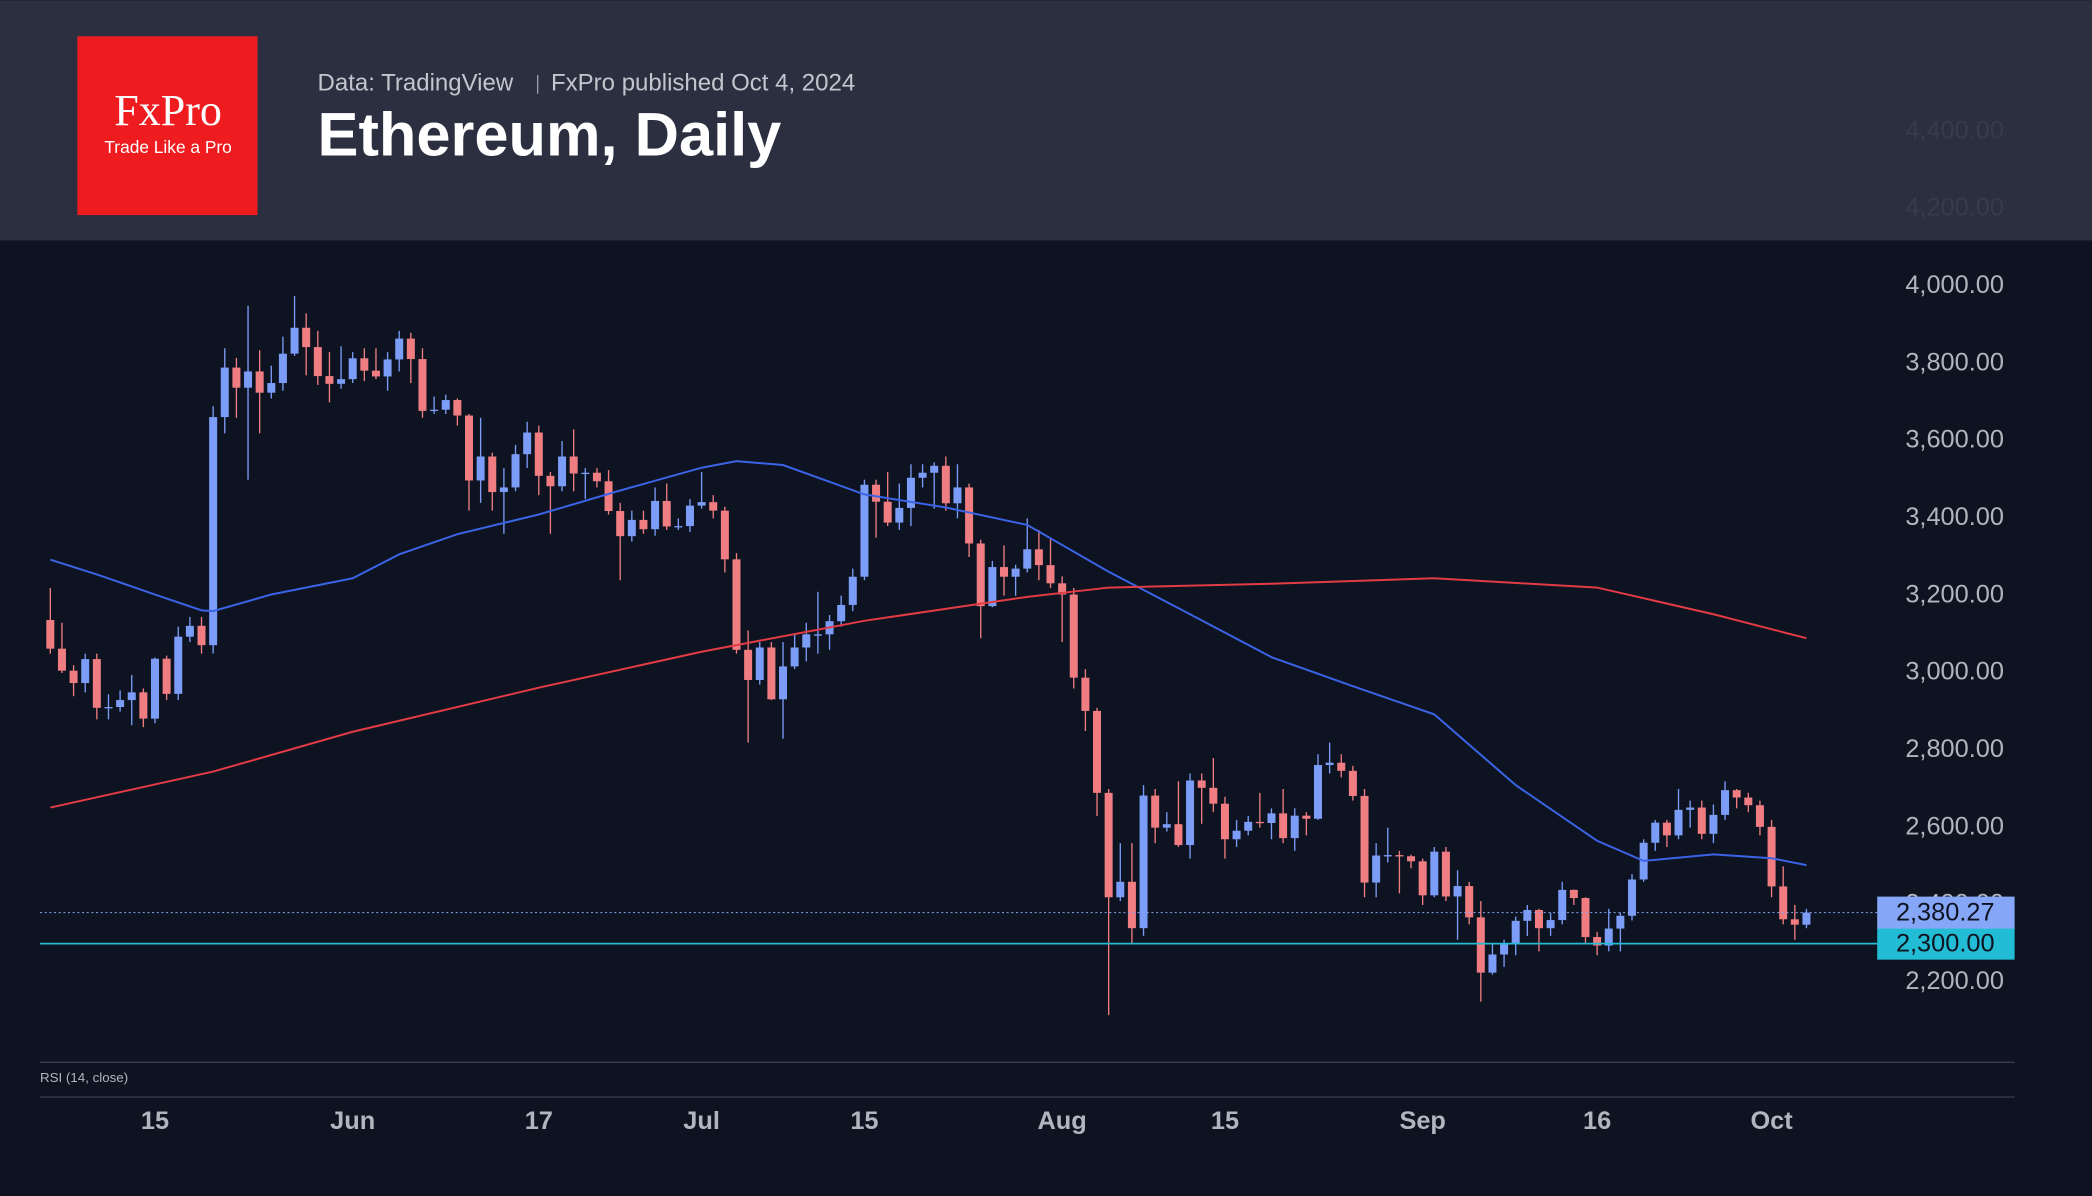 The height and width of the screenshot is (1196, 2092). Describe the element at coordinates (1954, 285) in the screenshot. I see `y-tick-label: 4,000.00` at that location.